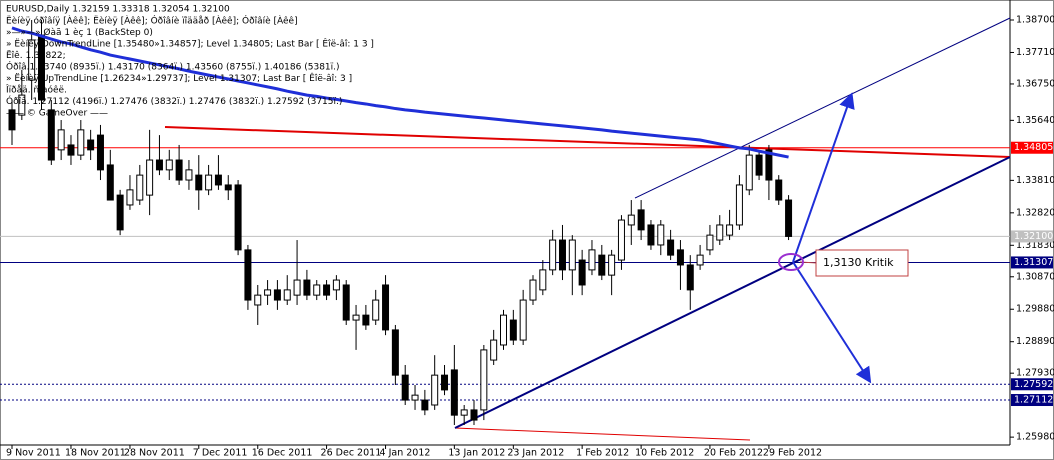 The height and width of the screenshot is (460, 1054). Describe the element at coordinates (1033, 384) in the screenshot. I see `level-tag-label: 1.27592` at that location.